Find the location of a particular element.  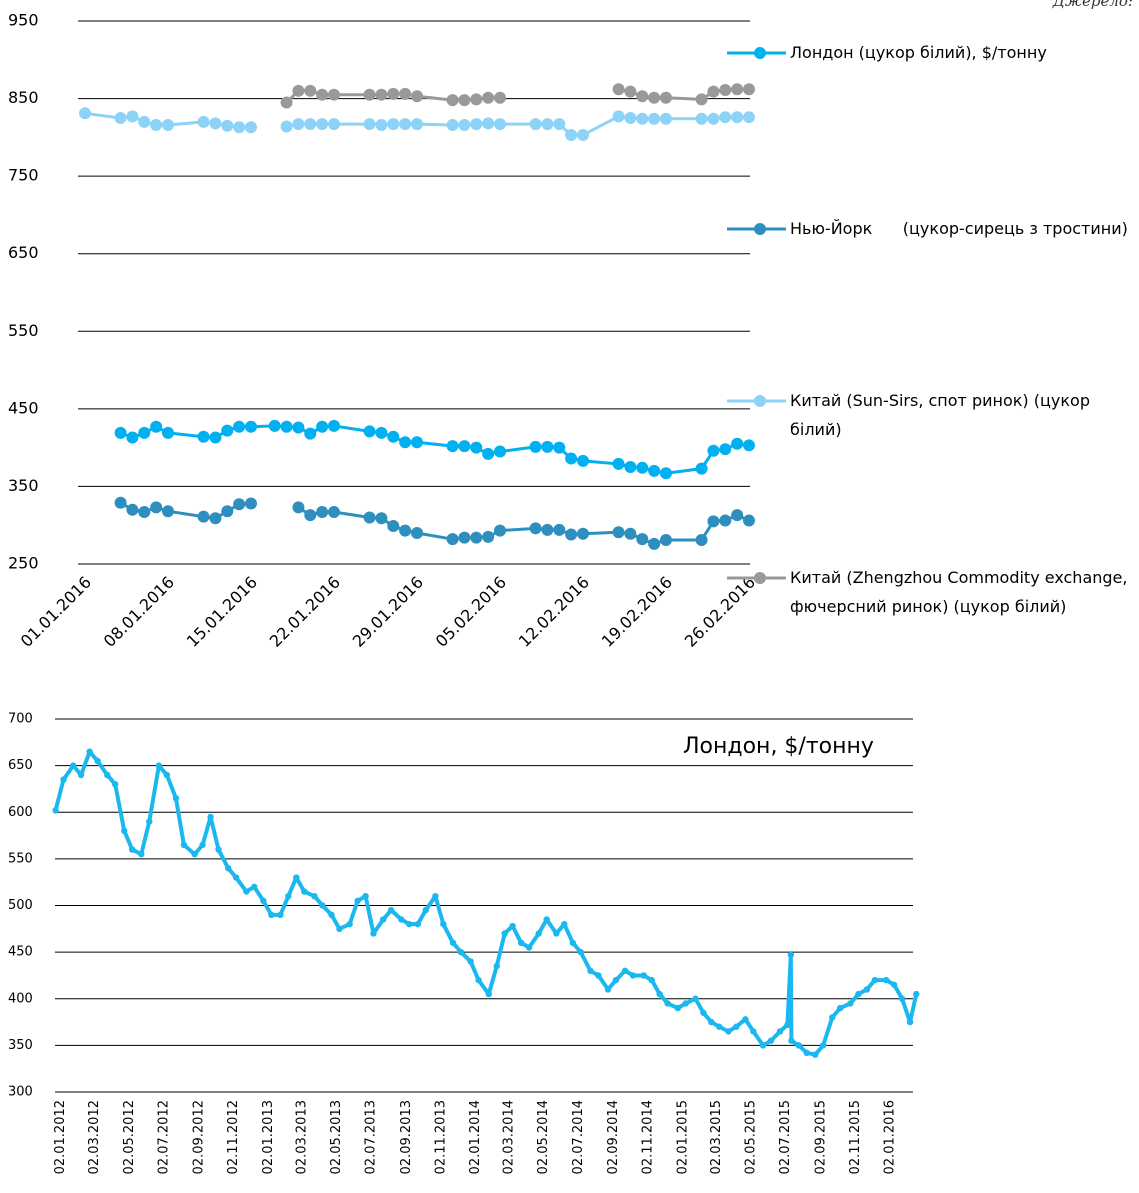

x-tick-label: 05.02.2016 is located at coordinates (471, 612).